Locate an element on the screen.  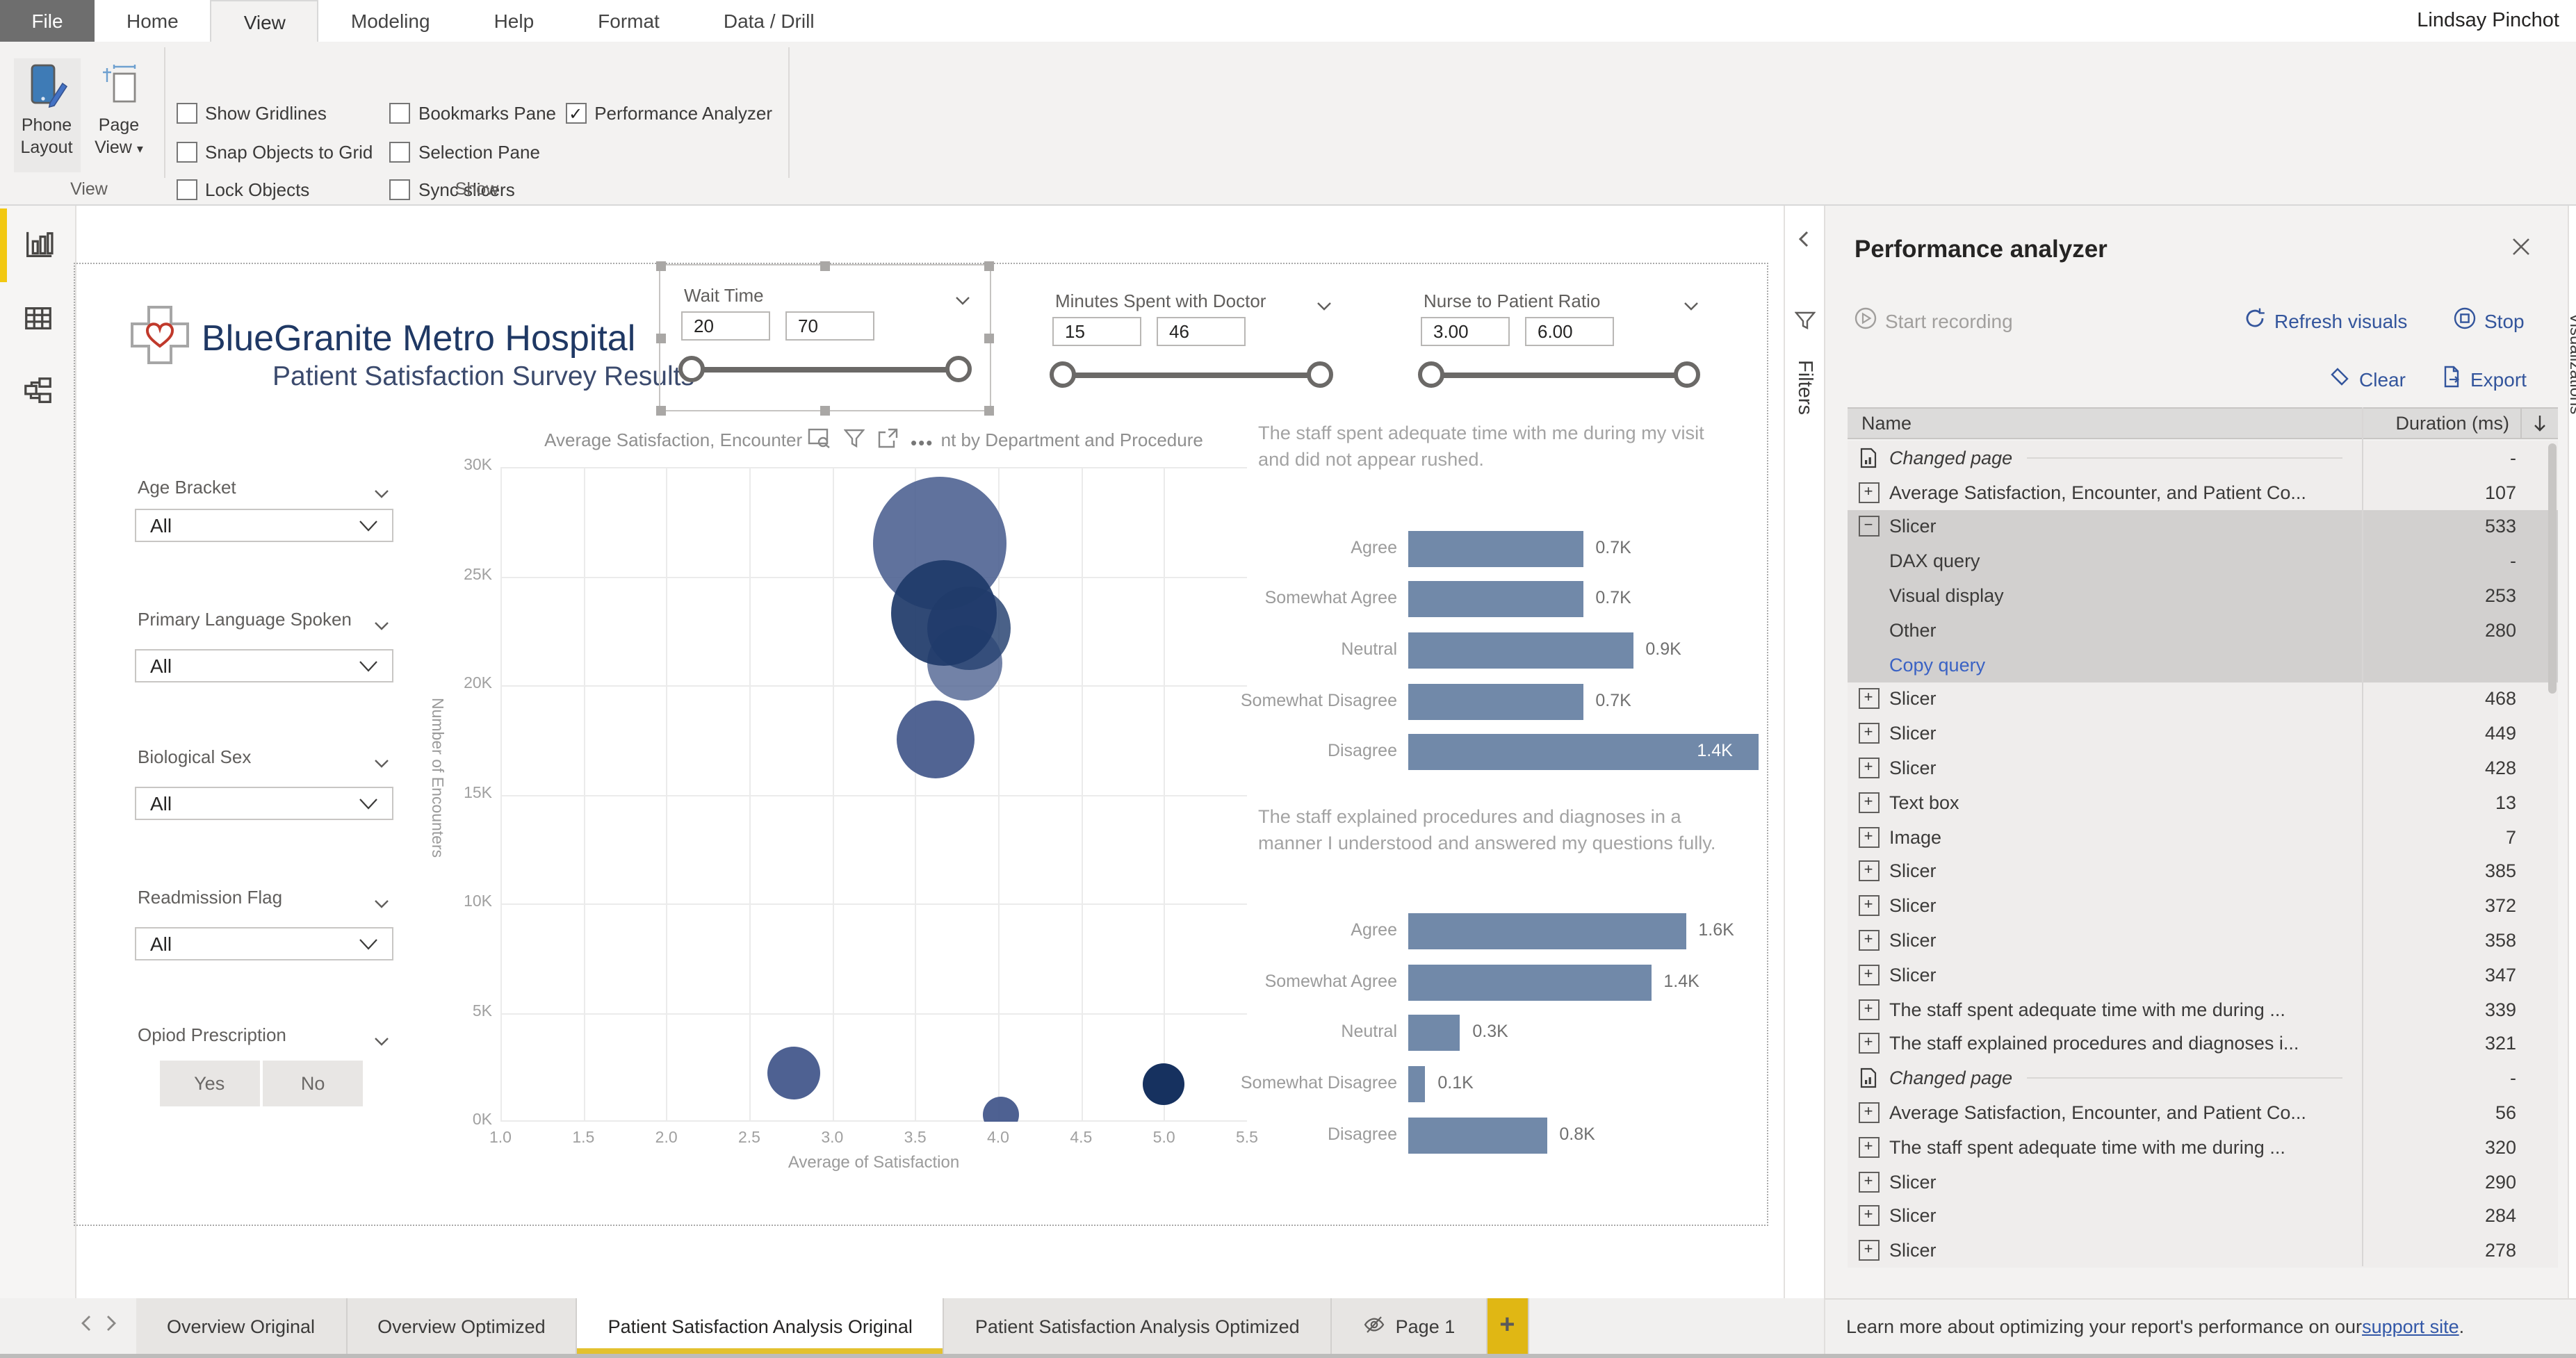
checked-checkbox-icon: ✓ is located at coordinates (576, 113).